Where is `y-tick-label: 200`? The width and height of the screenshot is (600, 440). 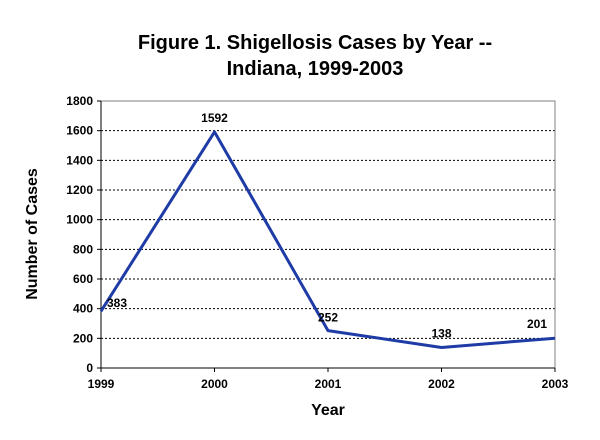 y-tick-label: 200 is located at coordinates (83, 338).